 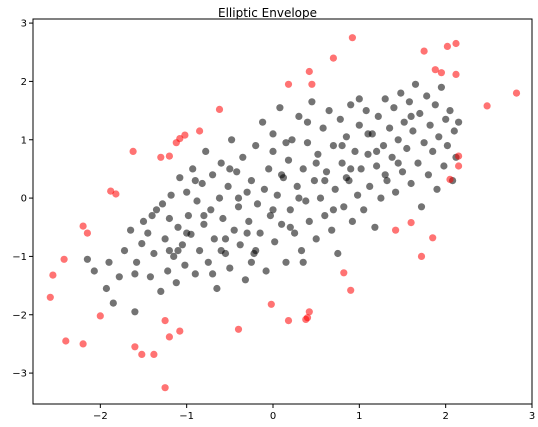 I want to click on x-tick-label: 1, so click(x=359, y=416).